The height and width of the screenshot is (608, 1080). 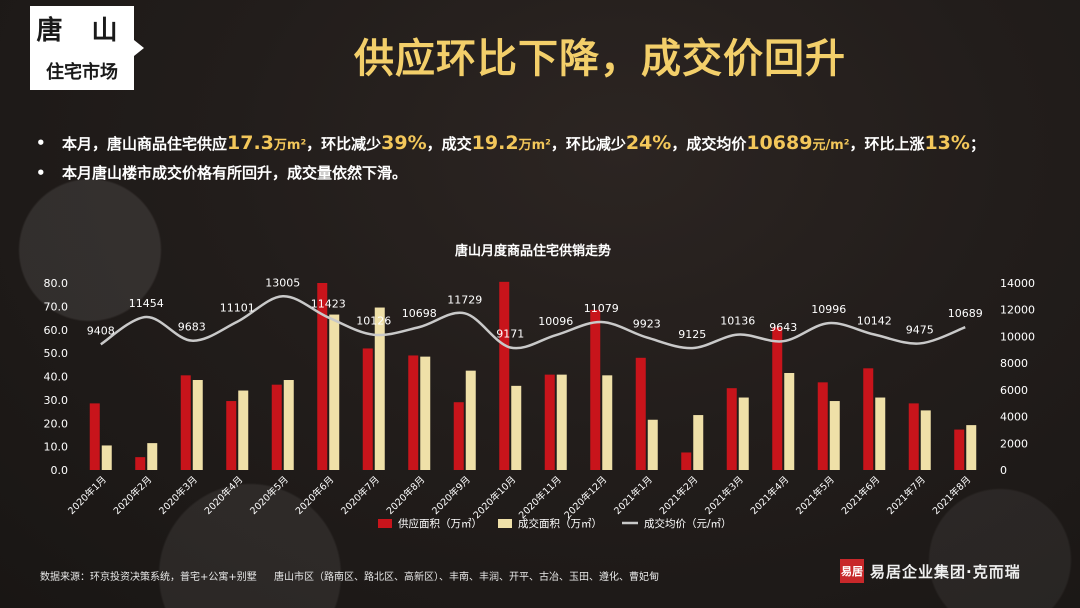 I want to click on data-source: 数据来源：环京投资决策系统，普宅+公寓+别墅, so click(x=148, y=577).